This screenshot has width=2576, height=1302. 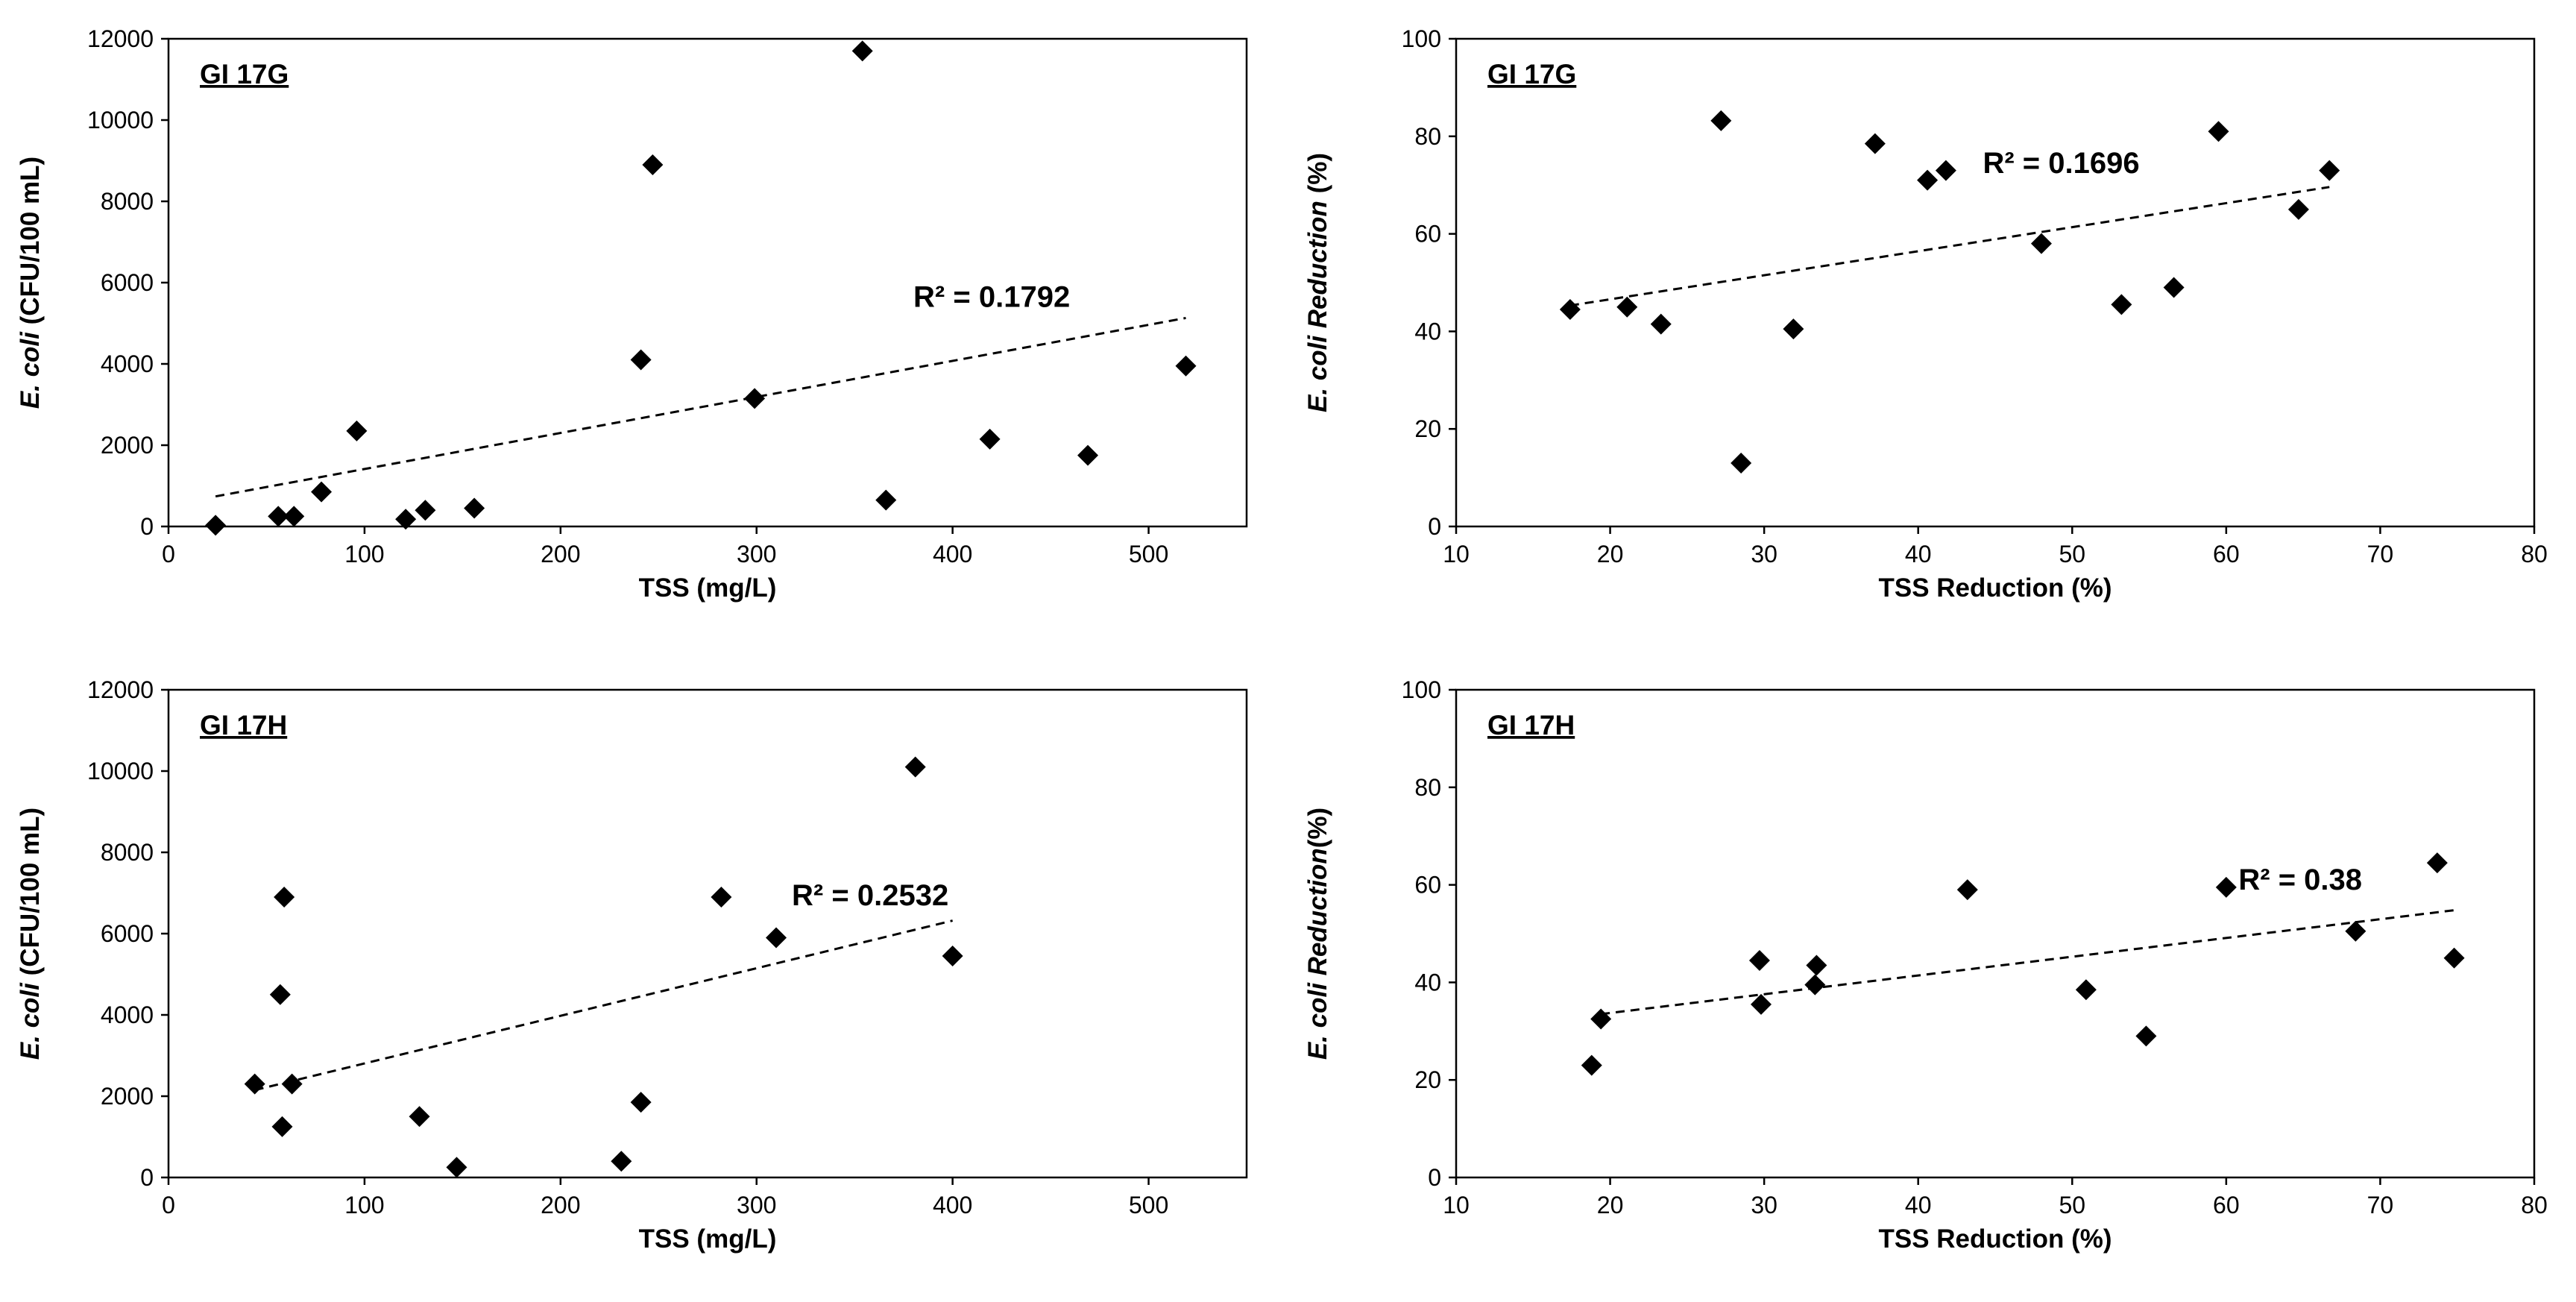 I want to click on y-tick-label: 2000, so click(x=127, y=1096).